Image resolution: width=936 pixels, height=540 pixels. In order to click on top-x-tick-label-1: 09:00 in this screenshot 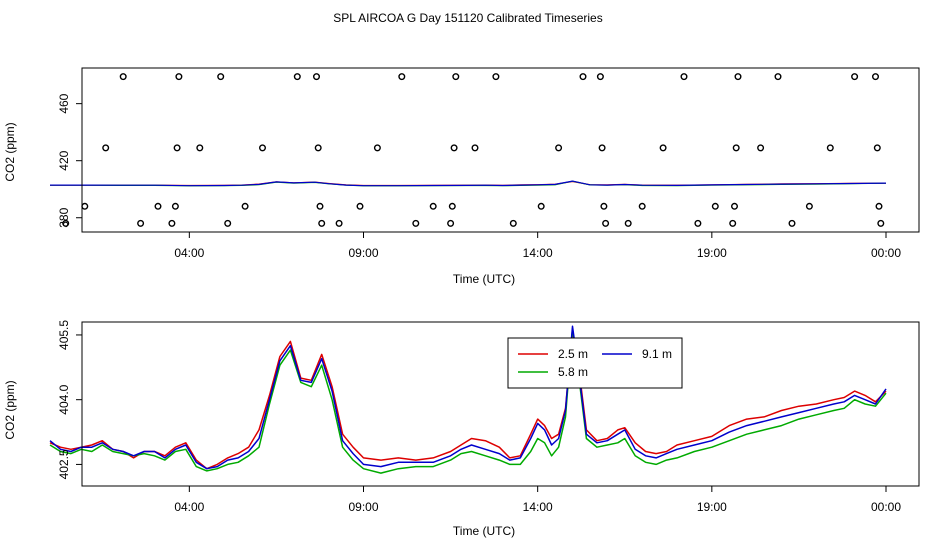, I will do `click(363, 253)`.